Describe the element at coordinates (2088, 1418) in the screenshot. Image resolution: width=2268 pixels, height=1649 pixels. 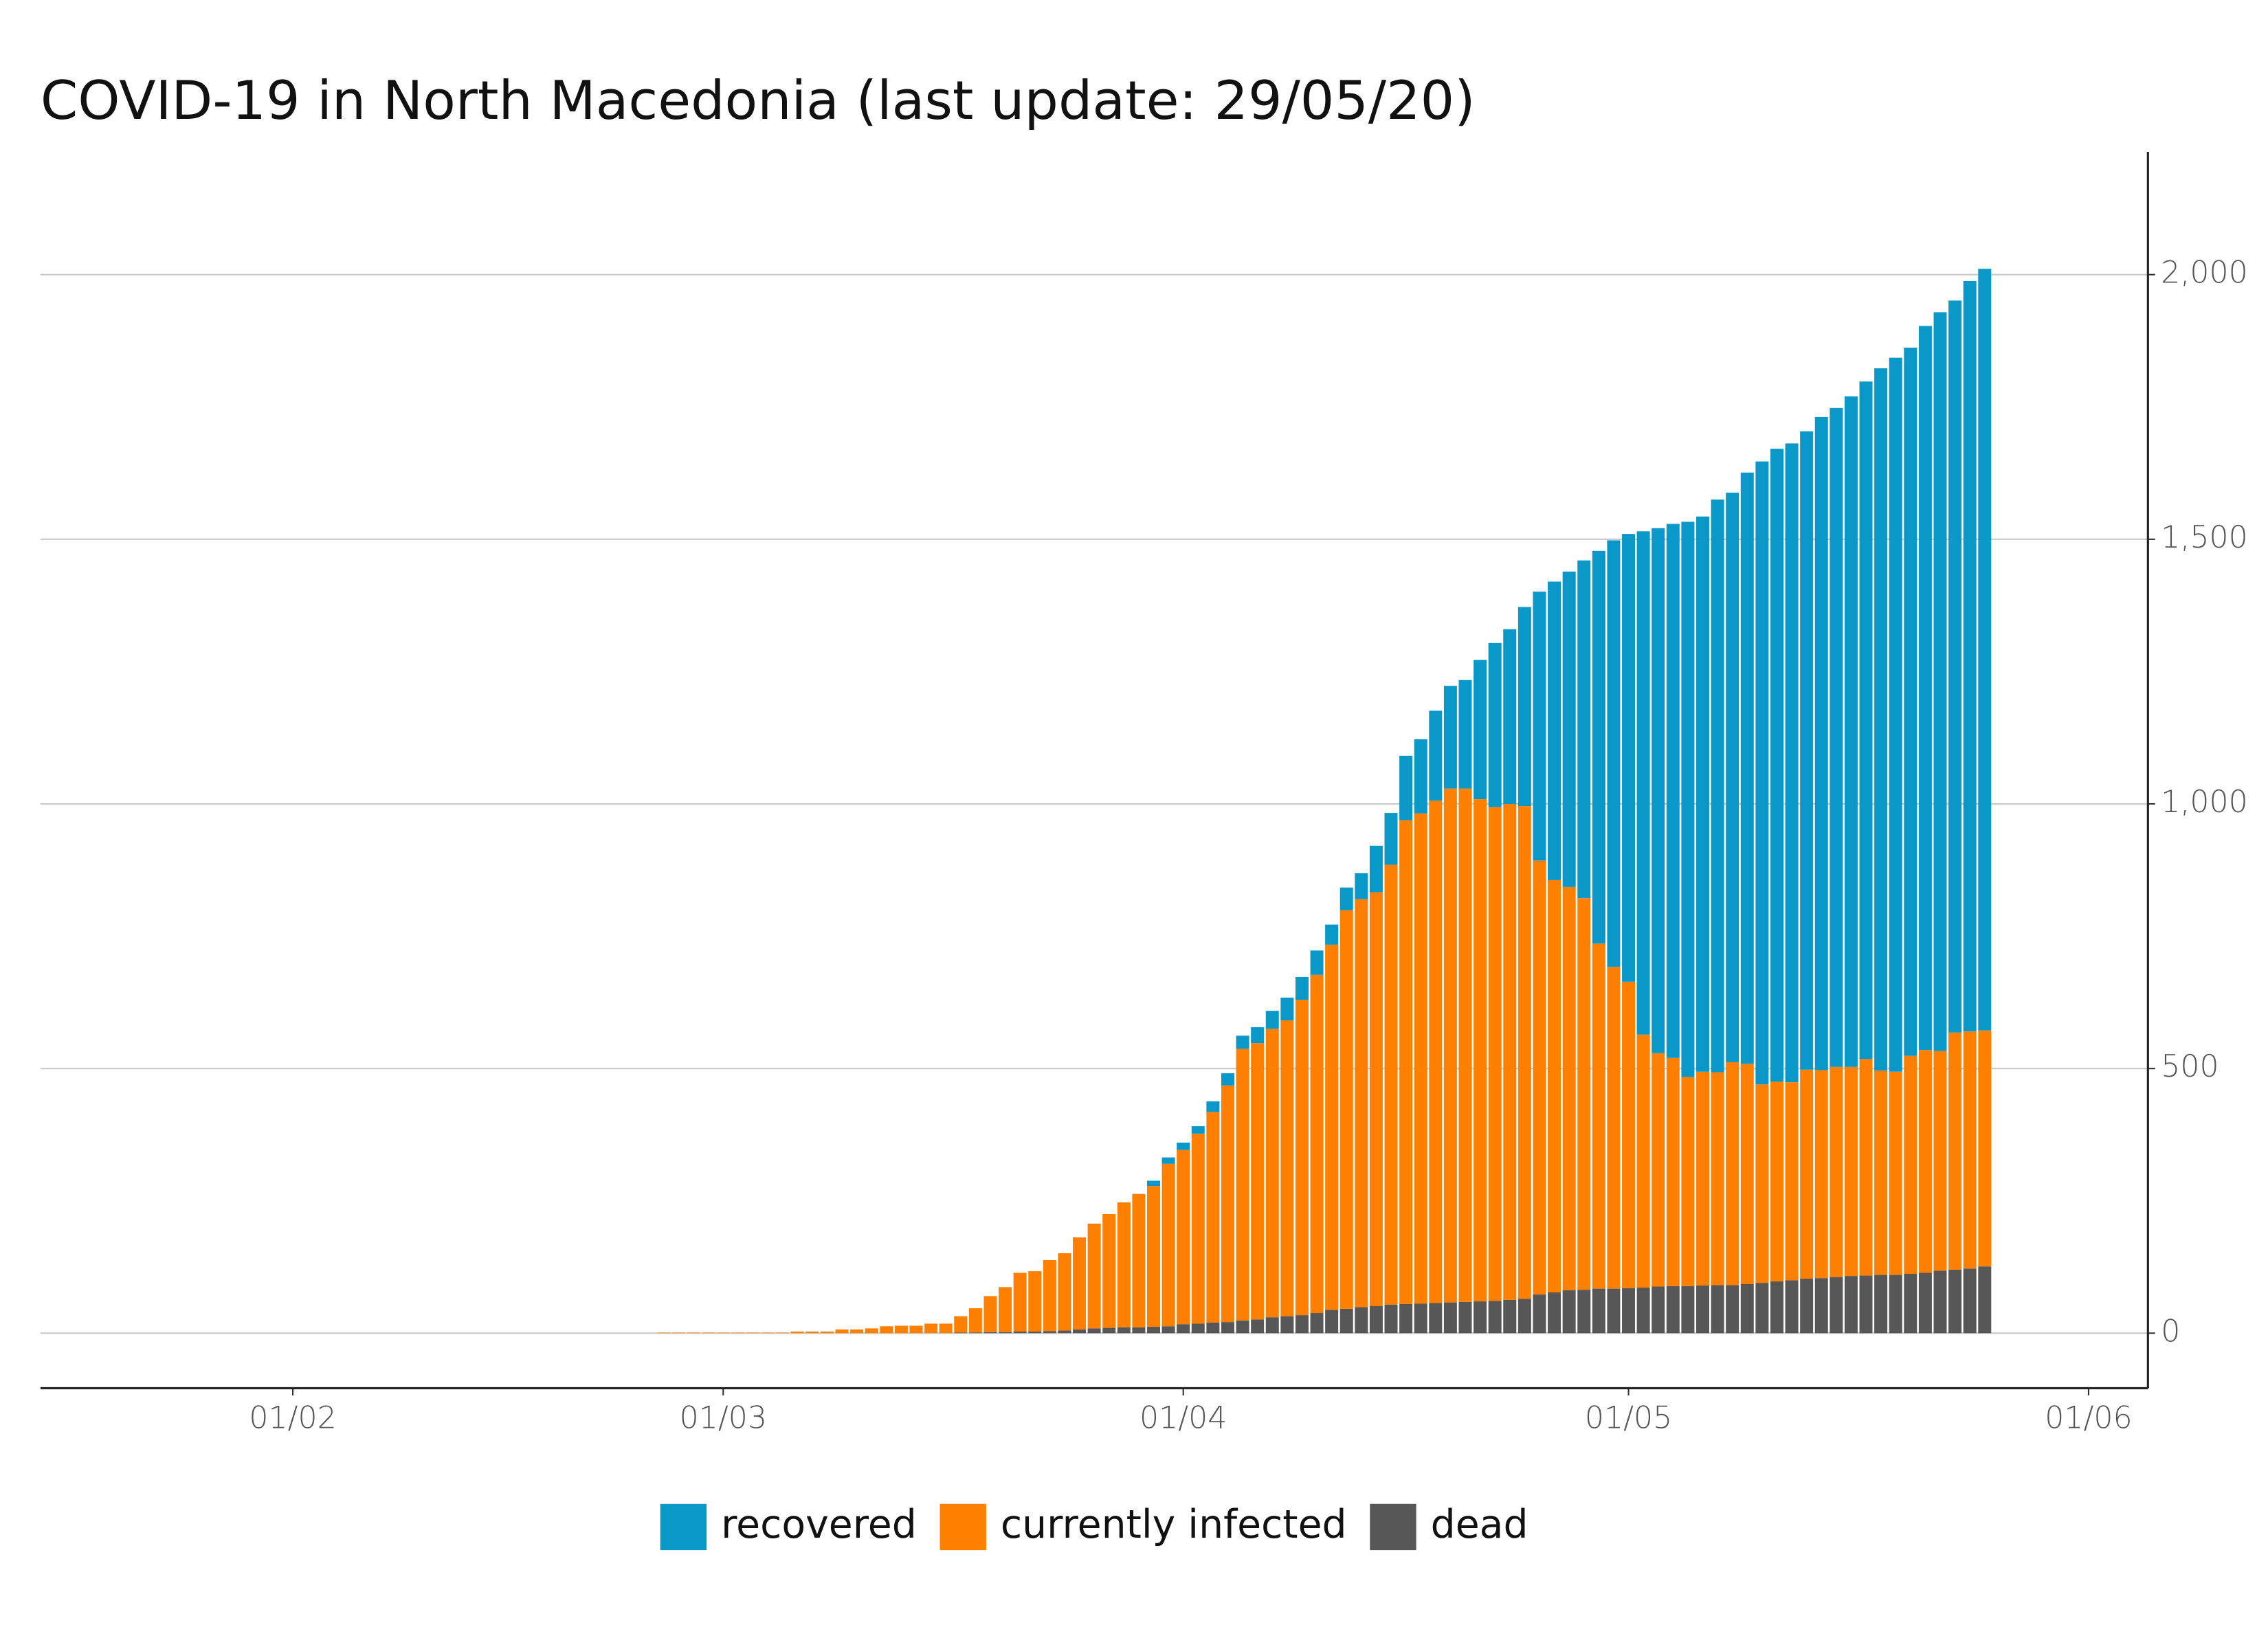
I see `x-tick-label: 01/06` at that location.